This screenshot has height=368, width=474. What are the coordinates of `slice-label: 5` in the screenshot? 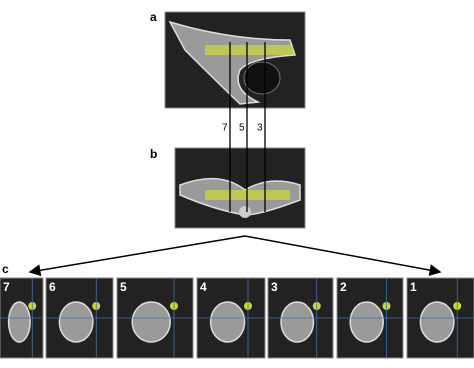 It's located at (123, 287).